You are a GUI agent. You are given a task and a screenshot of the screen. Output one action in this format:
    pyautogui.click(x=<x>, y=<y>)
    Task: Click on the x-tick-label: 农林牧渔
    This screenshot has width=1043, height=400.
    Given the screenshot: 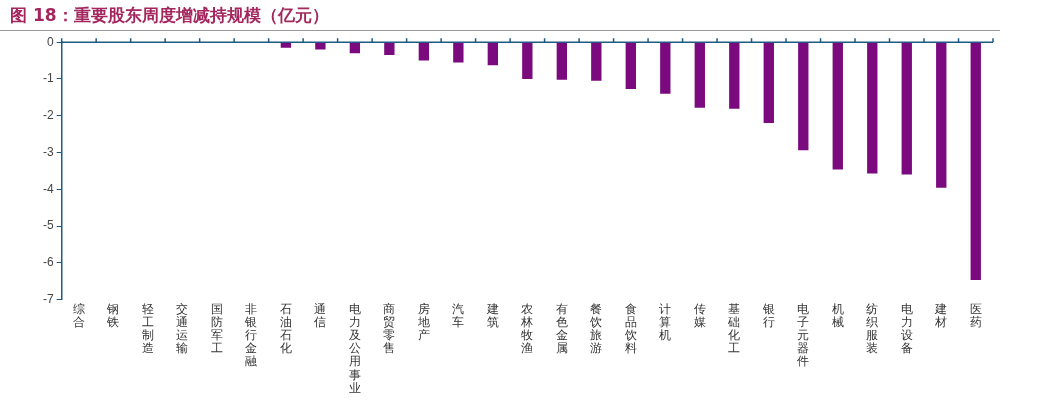 What is the action you would take?
    pyautogui.click(x=527, y=328)
    